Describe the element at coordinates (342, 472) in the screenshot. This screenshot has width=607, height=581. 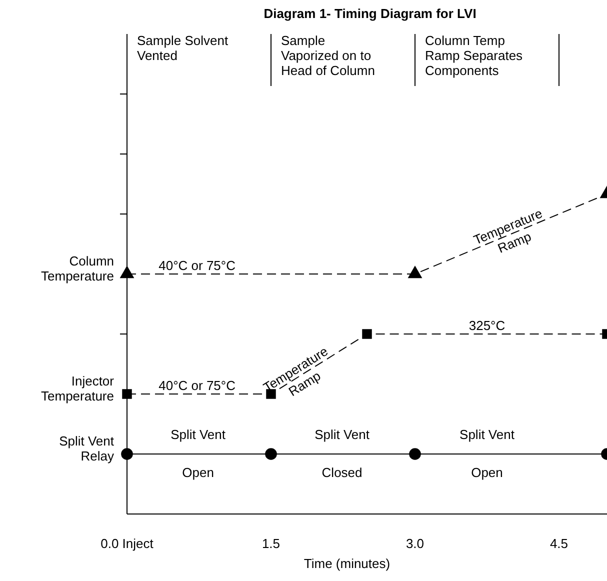
I see `annotation: Closed` at that location.